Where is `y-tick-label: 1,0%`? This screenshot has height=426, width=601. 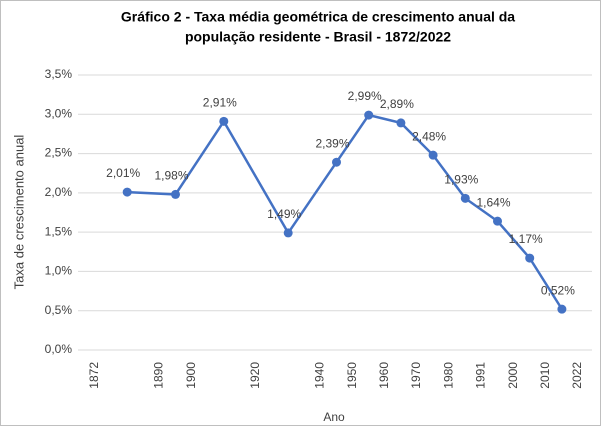
y-tick-label: 1,0% is located at coordinates (59, 271).